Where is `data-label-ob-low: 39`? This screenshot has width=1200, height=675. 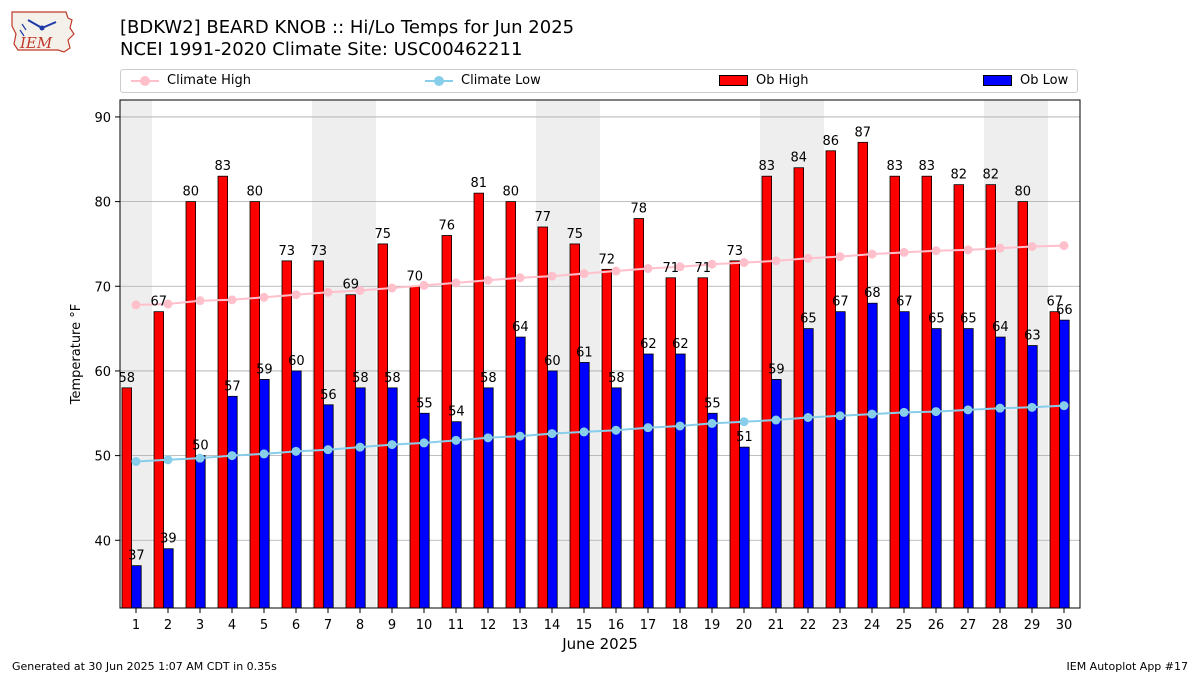 data-label-ob-low: 39 is located at coordinates (168, 539).